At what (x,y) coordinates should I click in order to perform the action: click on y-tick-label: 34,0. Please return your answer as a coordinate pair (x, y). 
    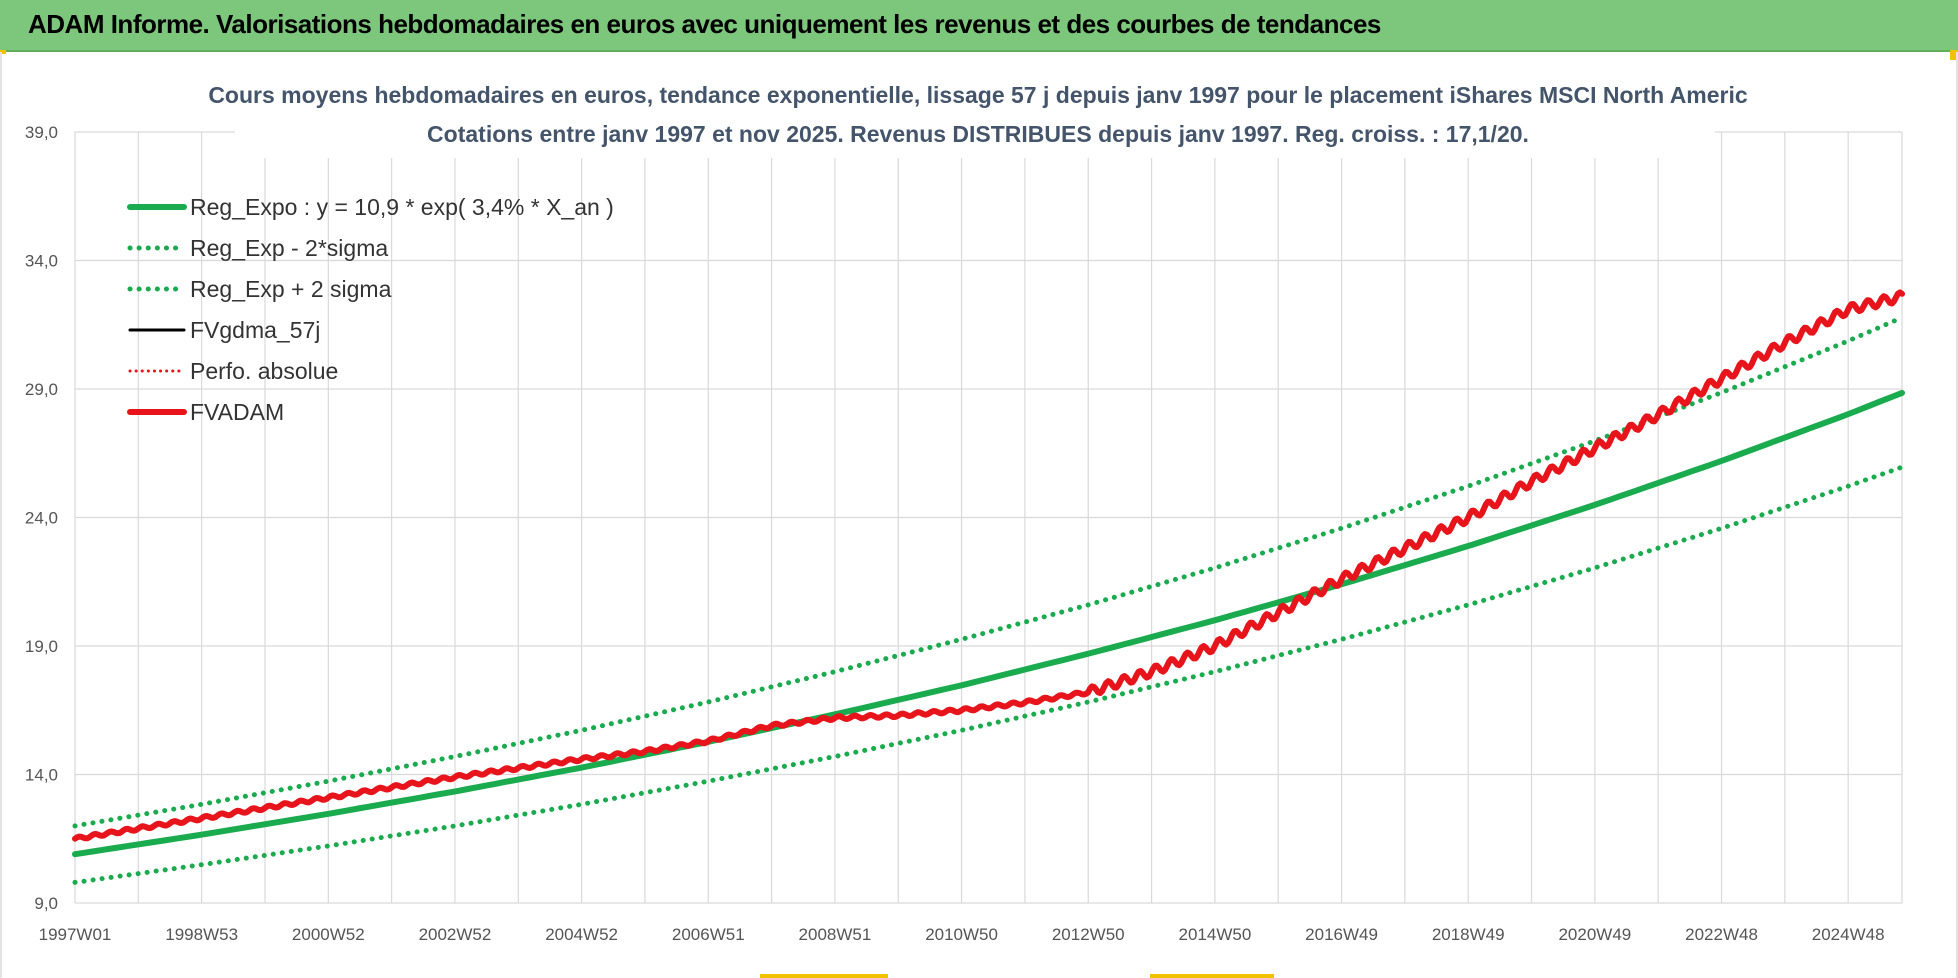
    Looking at the image, I should click on (41, 261).